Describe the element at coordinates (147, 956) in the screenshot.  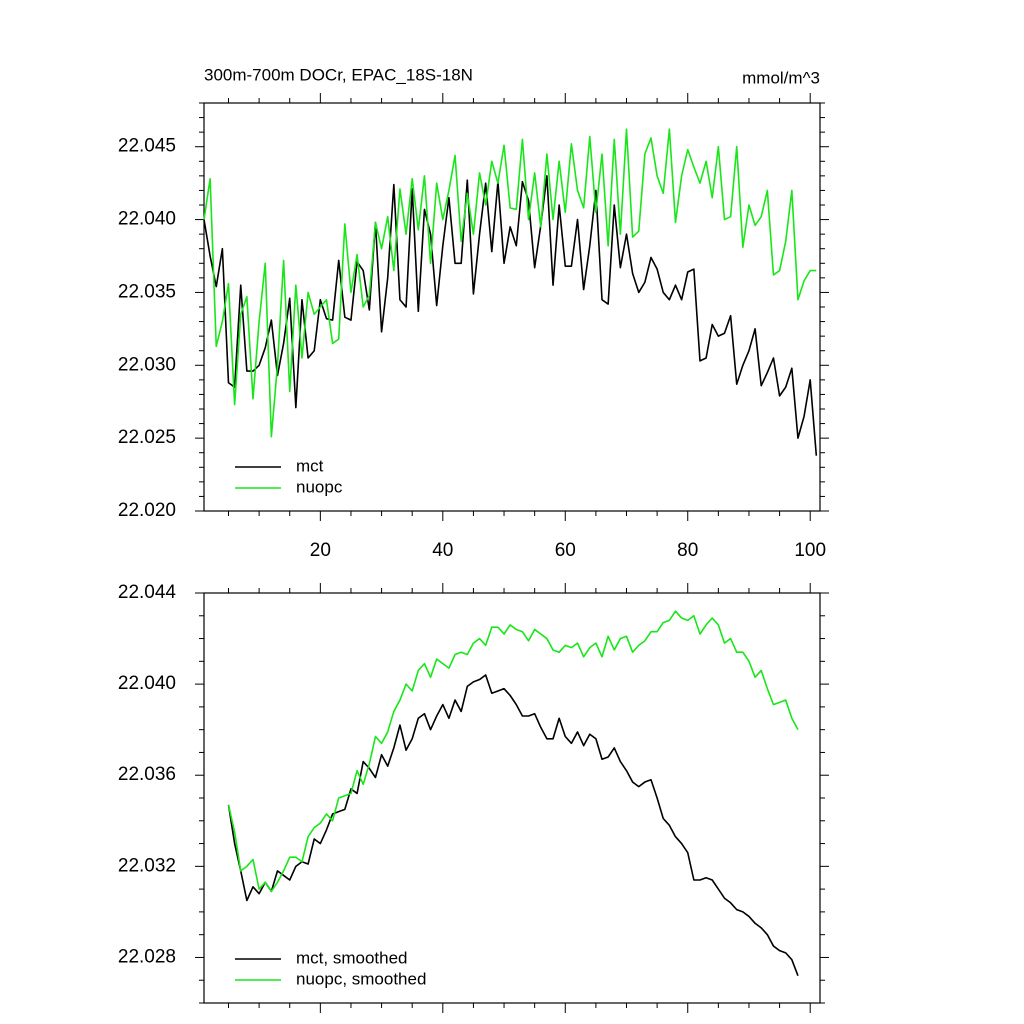
I see `y-tick-label: 22.028` at that location.